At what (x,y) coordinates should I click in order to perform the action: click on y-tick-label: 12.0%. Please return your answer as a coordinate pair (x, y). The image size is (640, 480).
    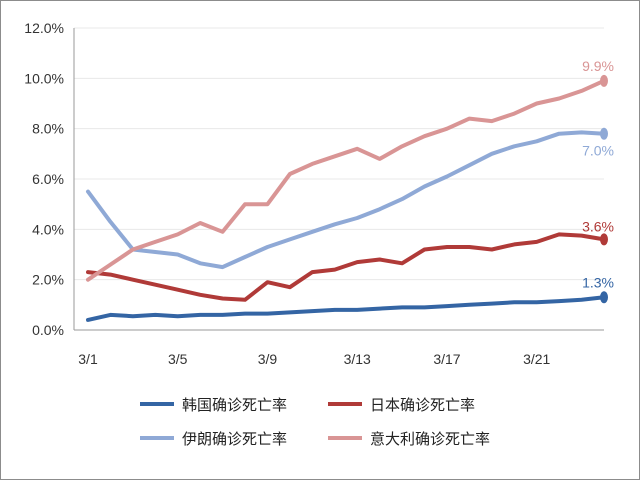
    Looking at the image, I should click on (44, 28).